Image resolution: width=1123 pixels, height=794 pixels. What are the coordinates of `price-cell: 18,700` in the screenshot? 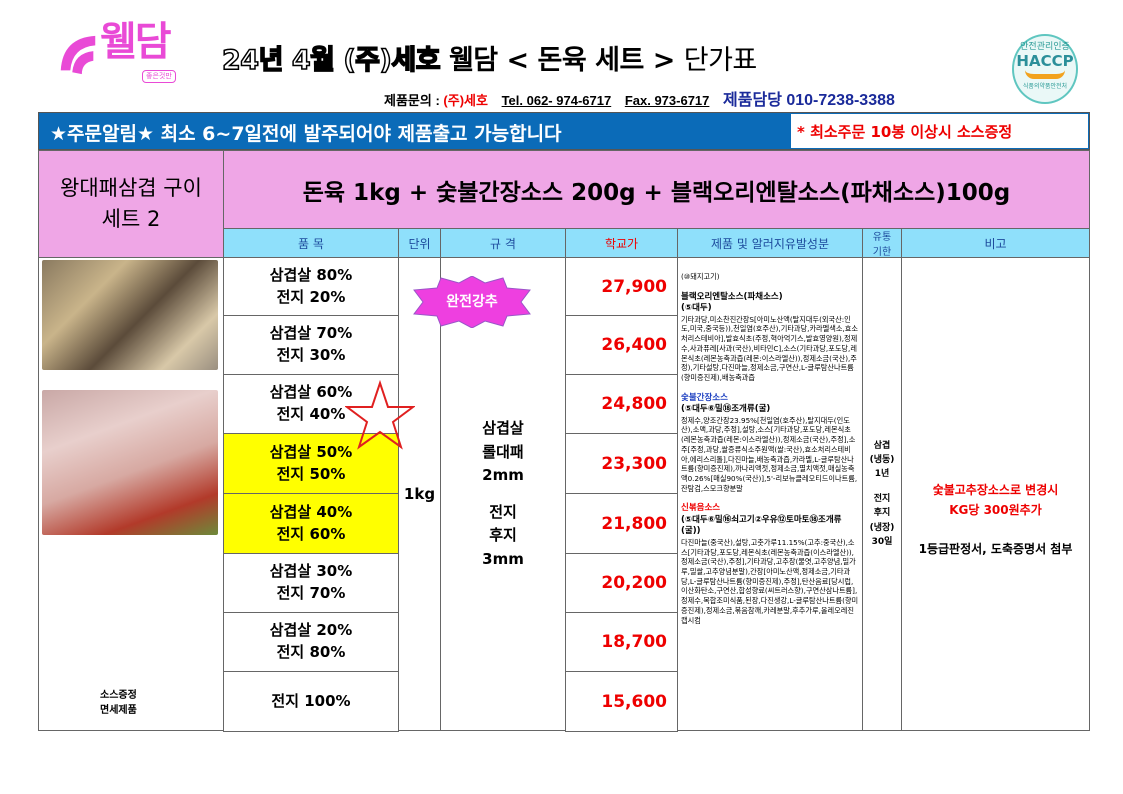 It's located at (621, 642).